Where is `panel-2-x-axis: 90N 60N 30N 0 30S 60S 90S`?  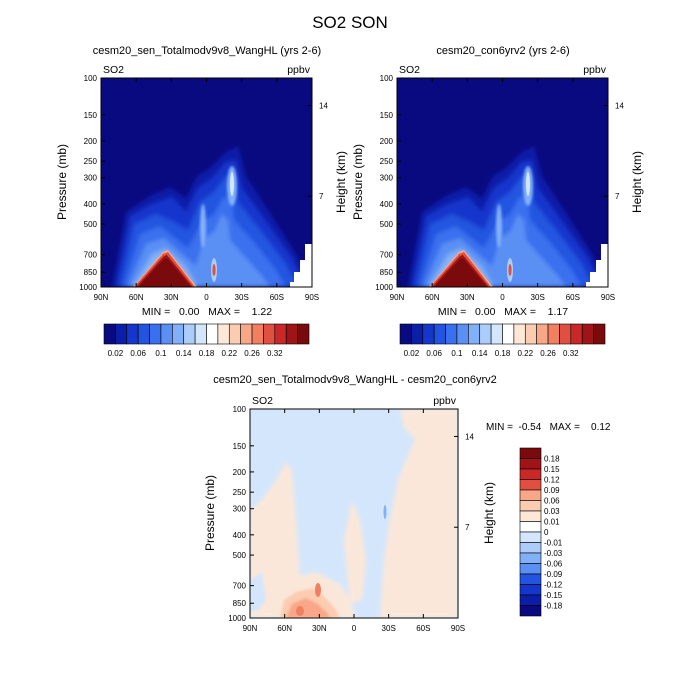
panel-2-x-axis: 90N 60N 30N 0 30S 60S 90S is located at coordinates (502, 190).